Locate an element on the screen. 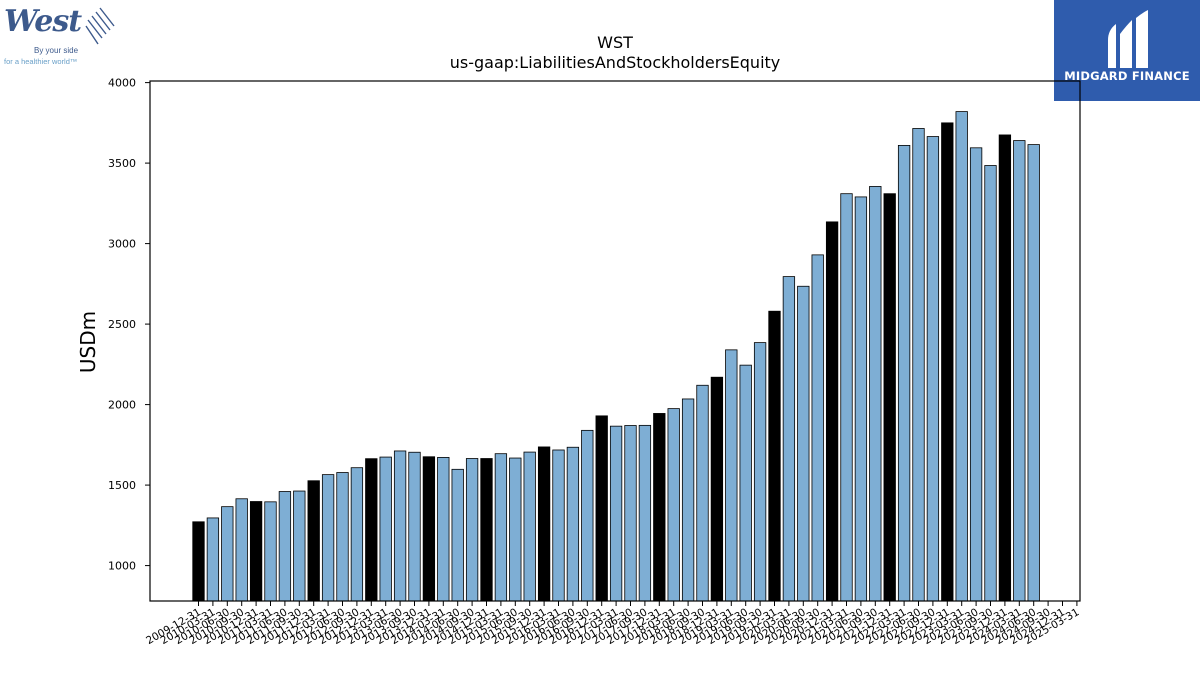  midgard-m-icon is located at coordinates (1128, 39).